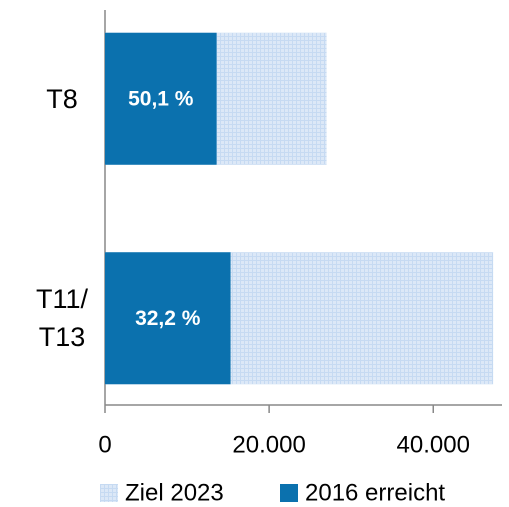 The image size is (509, 507). Describe the element at coordinates (174, 492) in the screenshot. I see `legend-label: Ziel 2023` at that location.